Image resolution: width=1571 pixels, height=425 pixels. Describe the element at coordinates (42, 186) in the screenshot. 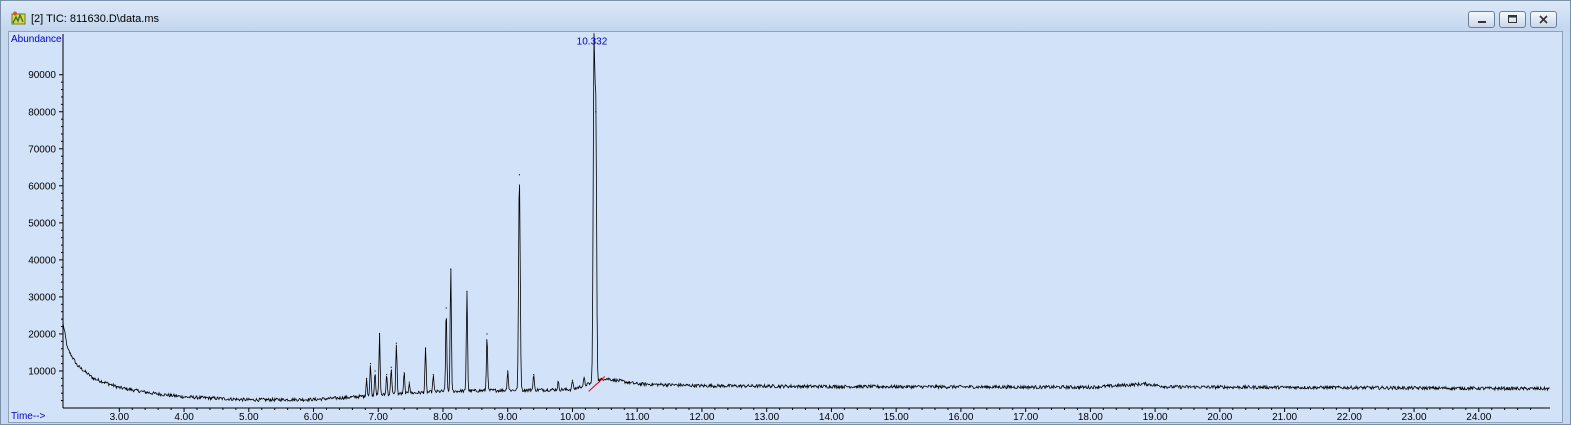

I see `y-tick-label: 60000` at that location.